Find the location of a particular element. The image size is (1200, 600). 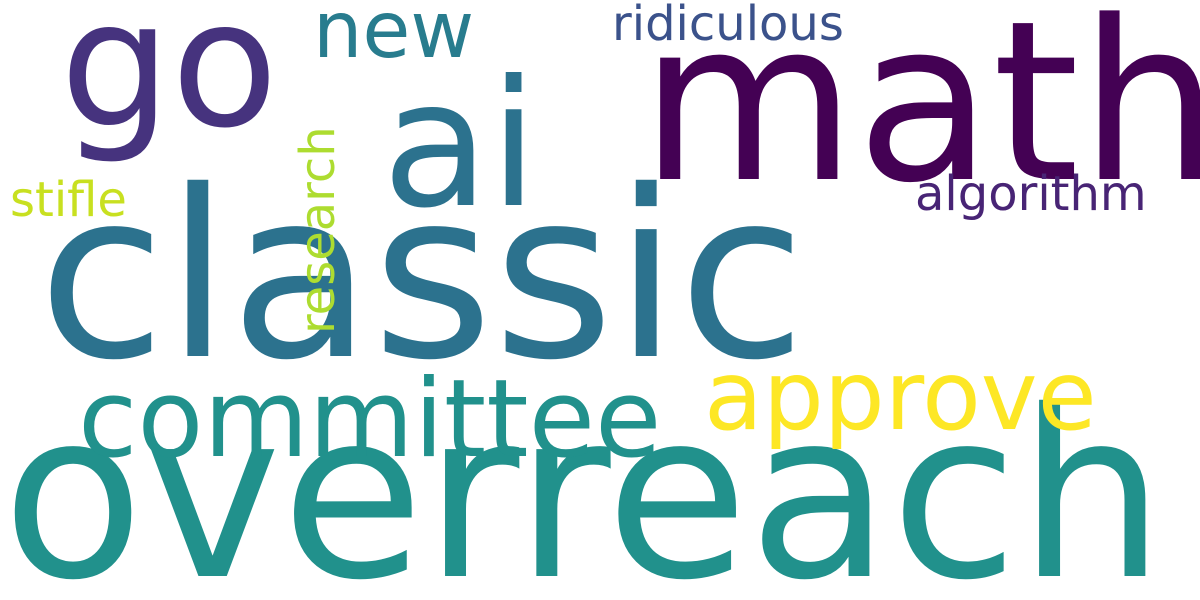

word-new: new is located at coordinates (394, 38).